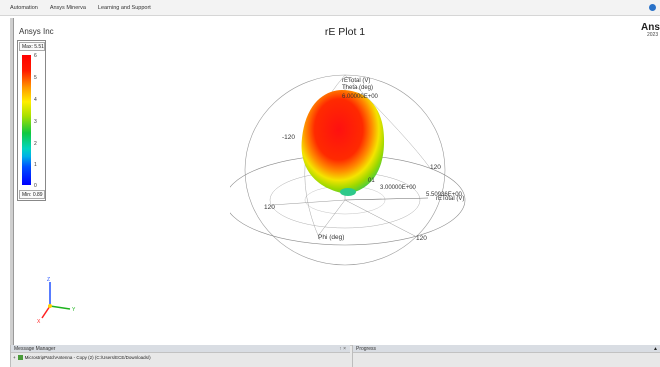  Describe the element at coordinates (444, 195) in the screenshot. I see `label-right-value: 5.50936E+00` at that location.